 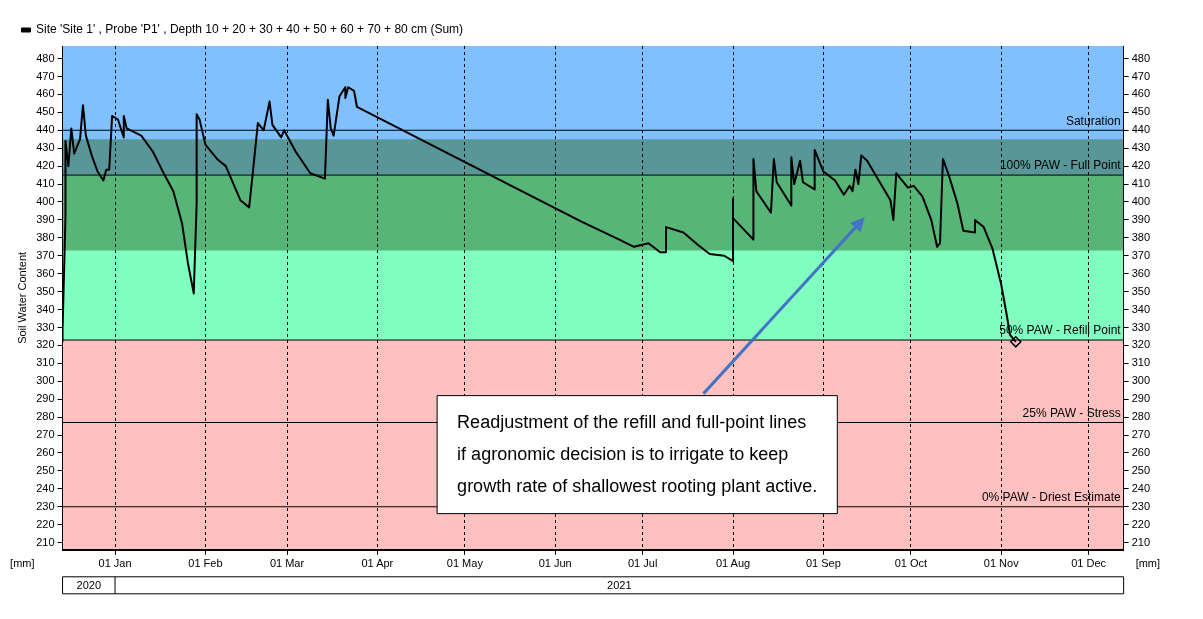 What do you see at coordinates (1141, 57) in the screenshot?
I see `y2-tick-label: 480` at bounding box center [1141, 57].